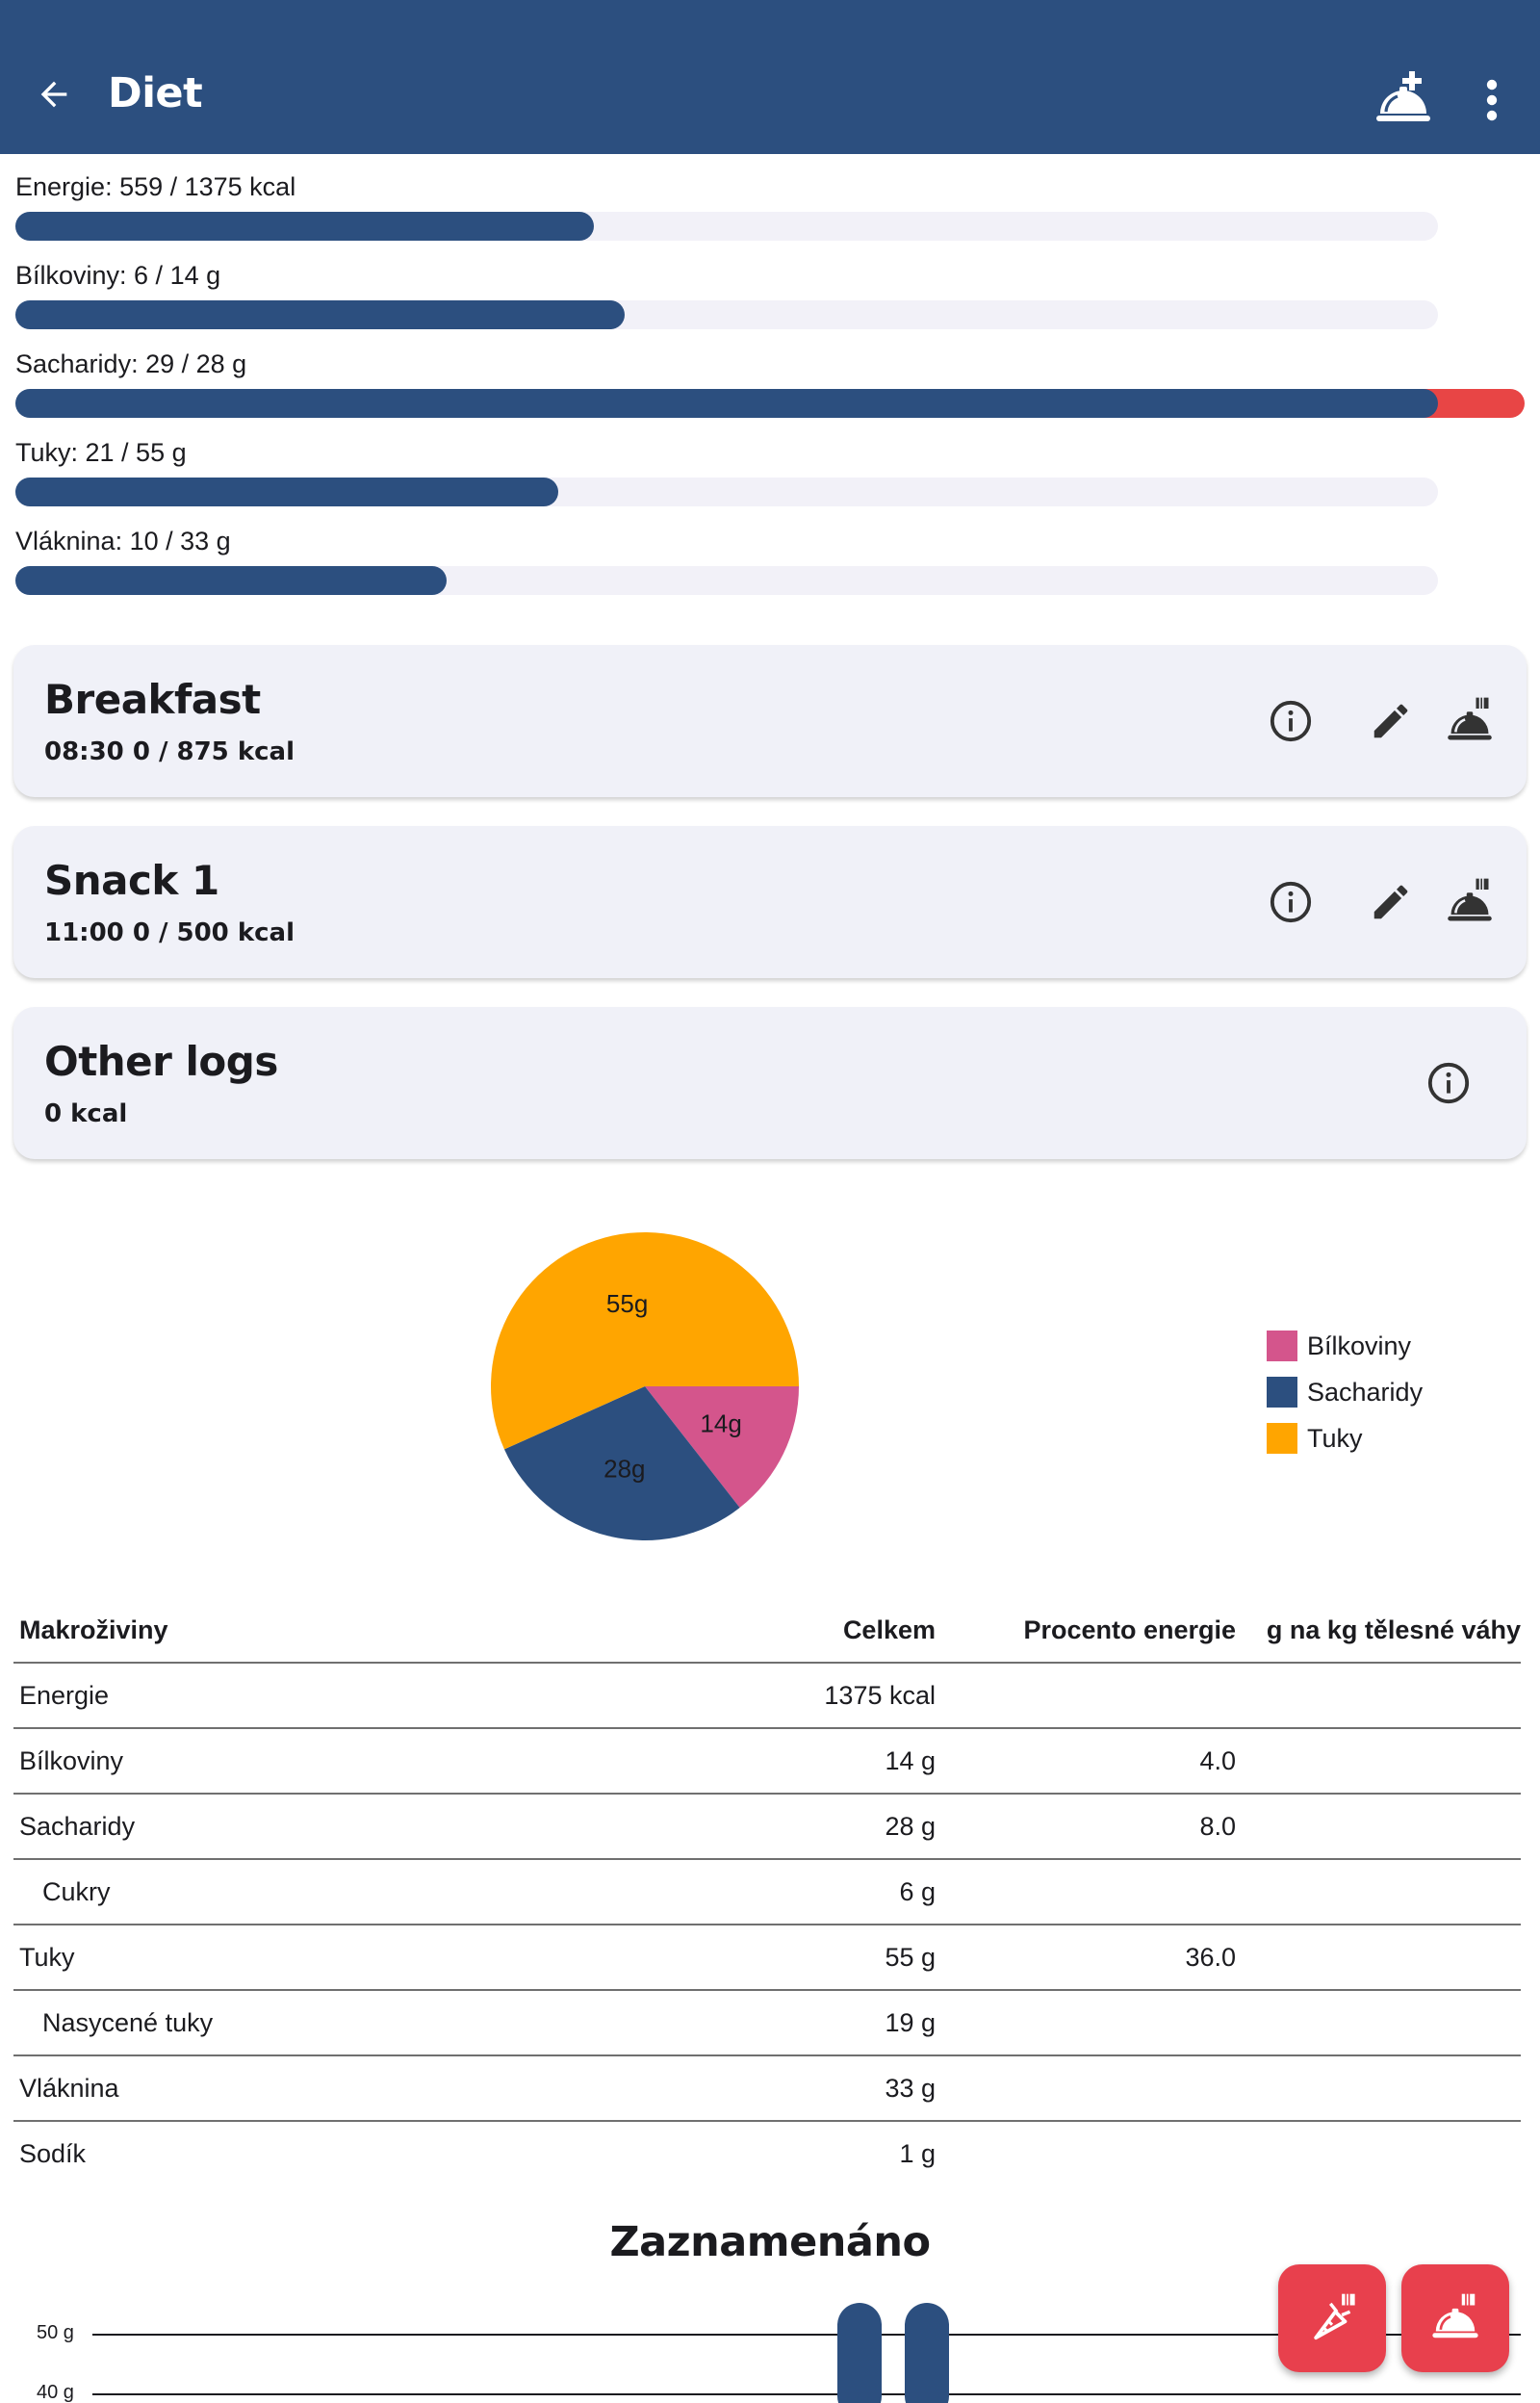 This screenshot has height=2403, width=1540. Describe the element at coordinates (770, 902) in the screenshot. I see `meal-card-snack: Snack 1 11:00 0 / 500 kcal` at that location.